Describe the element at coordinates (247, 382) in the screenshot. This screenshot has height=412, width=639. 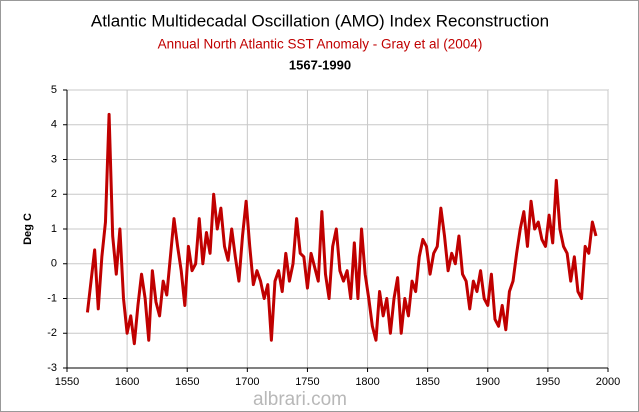
I see `x-tick-label: 1700` at that location.